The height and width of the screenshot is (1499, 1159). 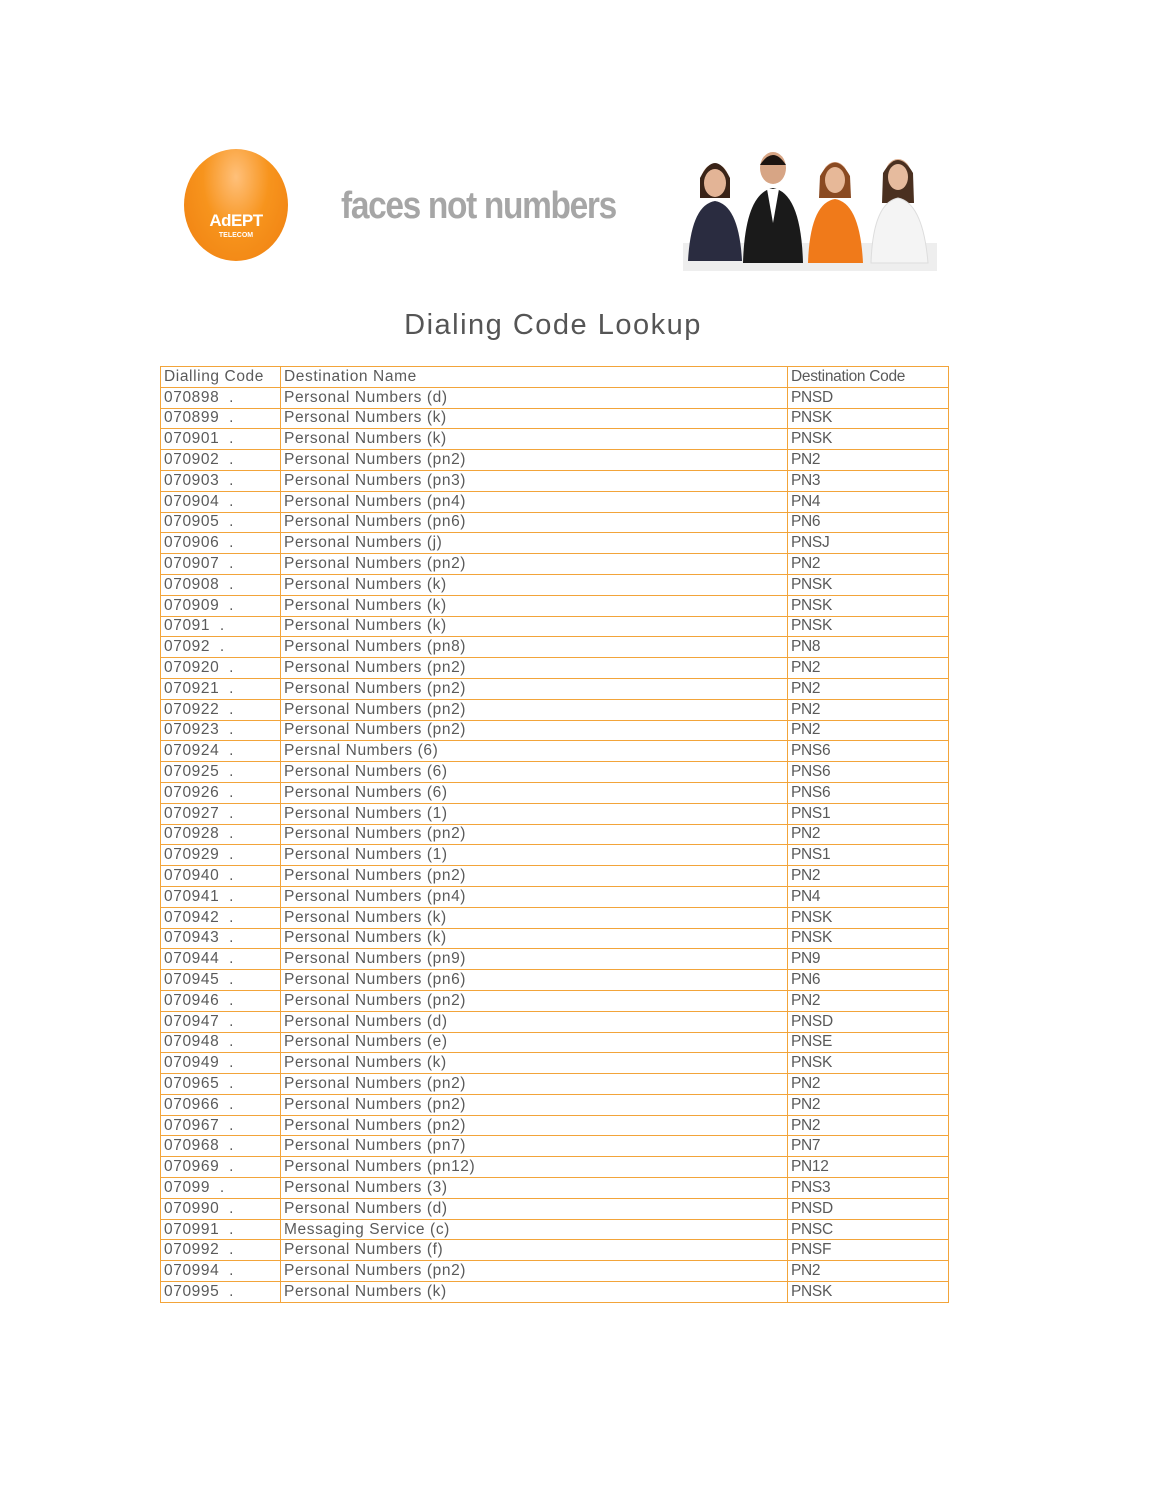 What do you see at coordinates (534, 959) in the screenshot?
I see `destination-name-cell: Personal Numbers (pn9)` at bounding box center [534, 959].